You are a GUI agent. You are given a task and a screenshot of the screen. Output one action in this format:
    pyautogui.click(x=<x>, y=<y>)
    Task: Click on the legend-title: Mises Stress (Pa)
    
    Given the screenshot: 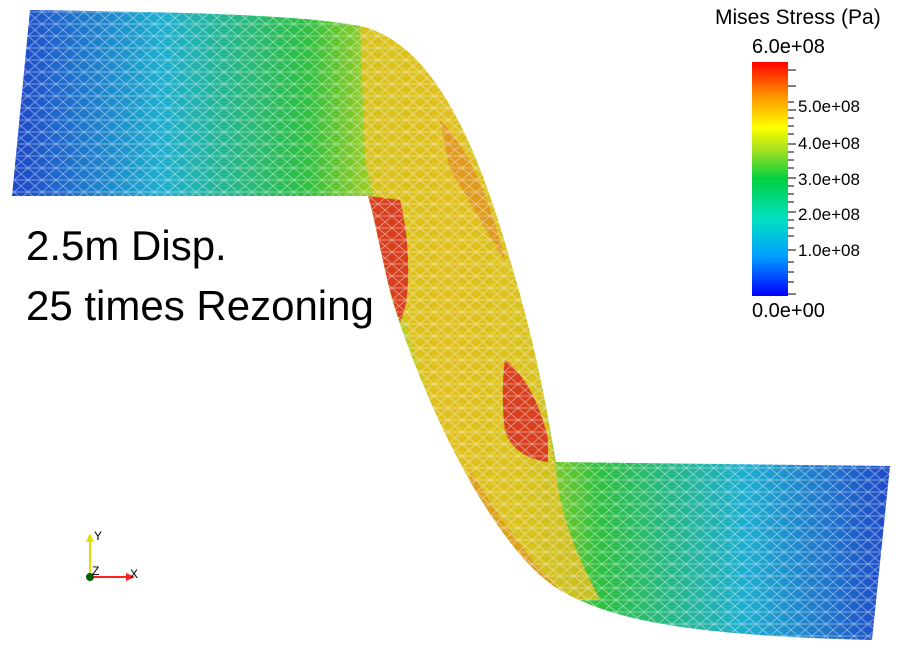 What is the action you would take?
    pyautogui.click(x=798, y=17)
    